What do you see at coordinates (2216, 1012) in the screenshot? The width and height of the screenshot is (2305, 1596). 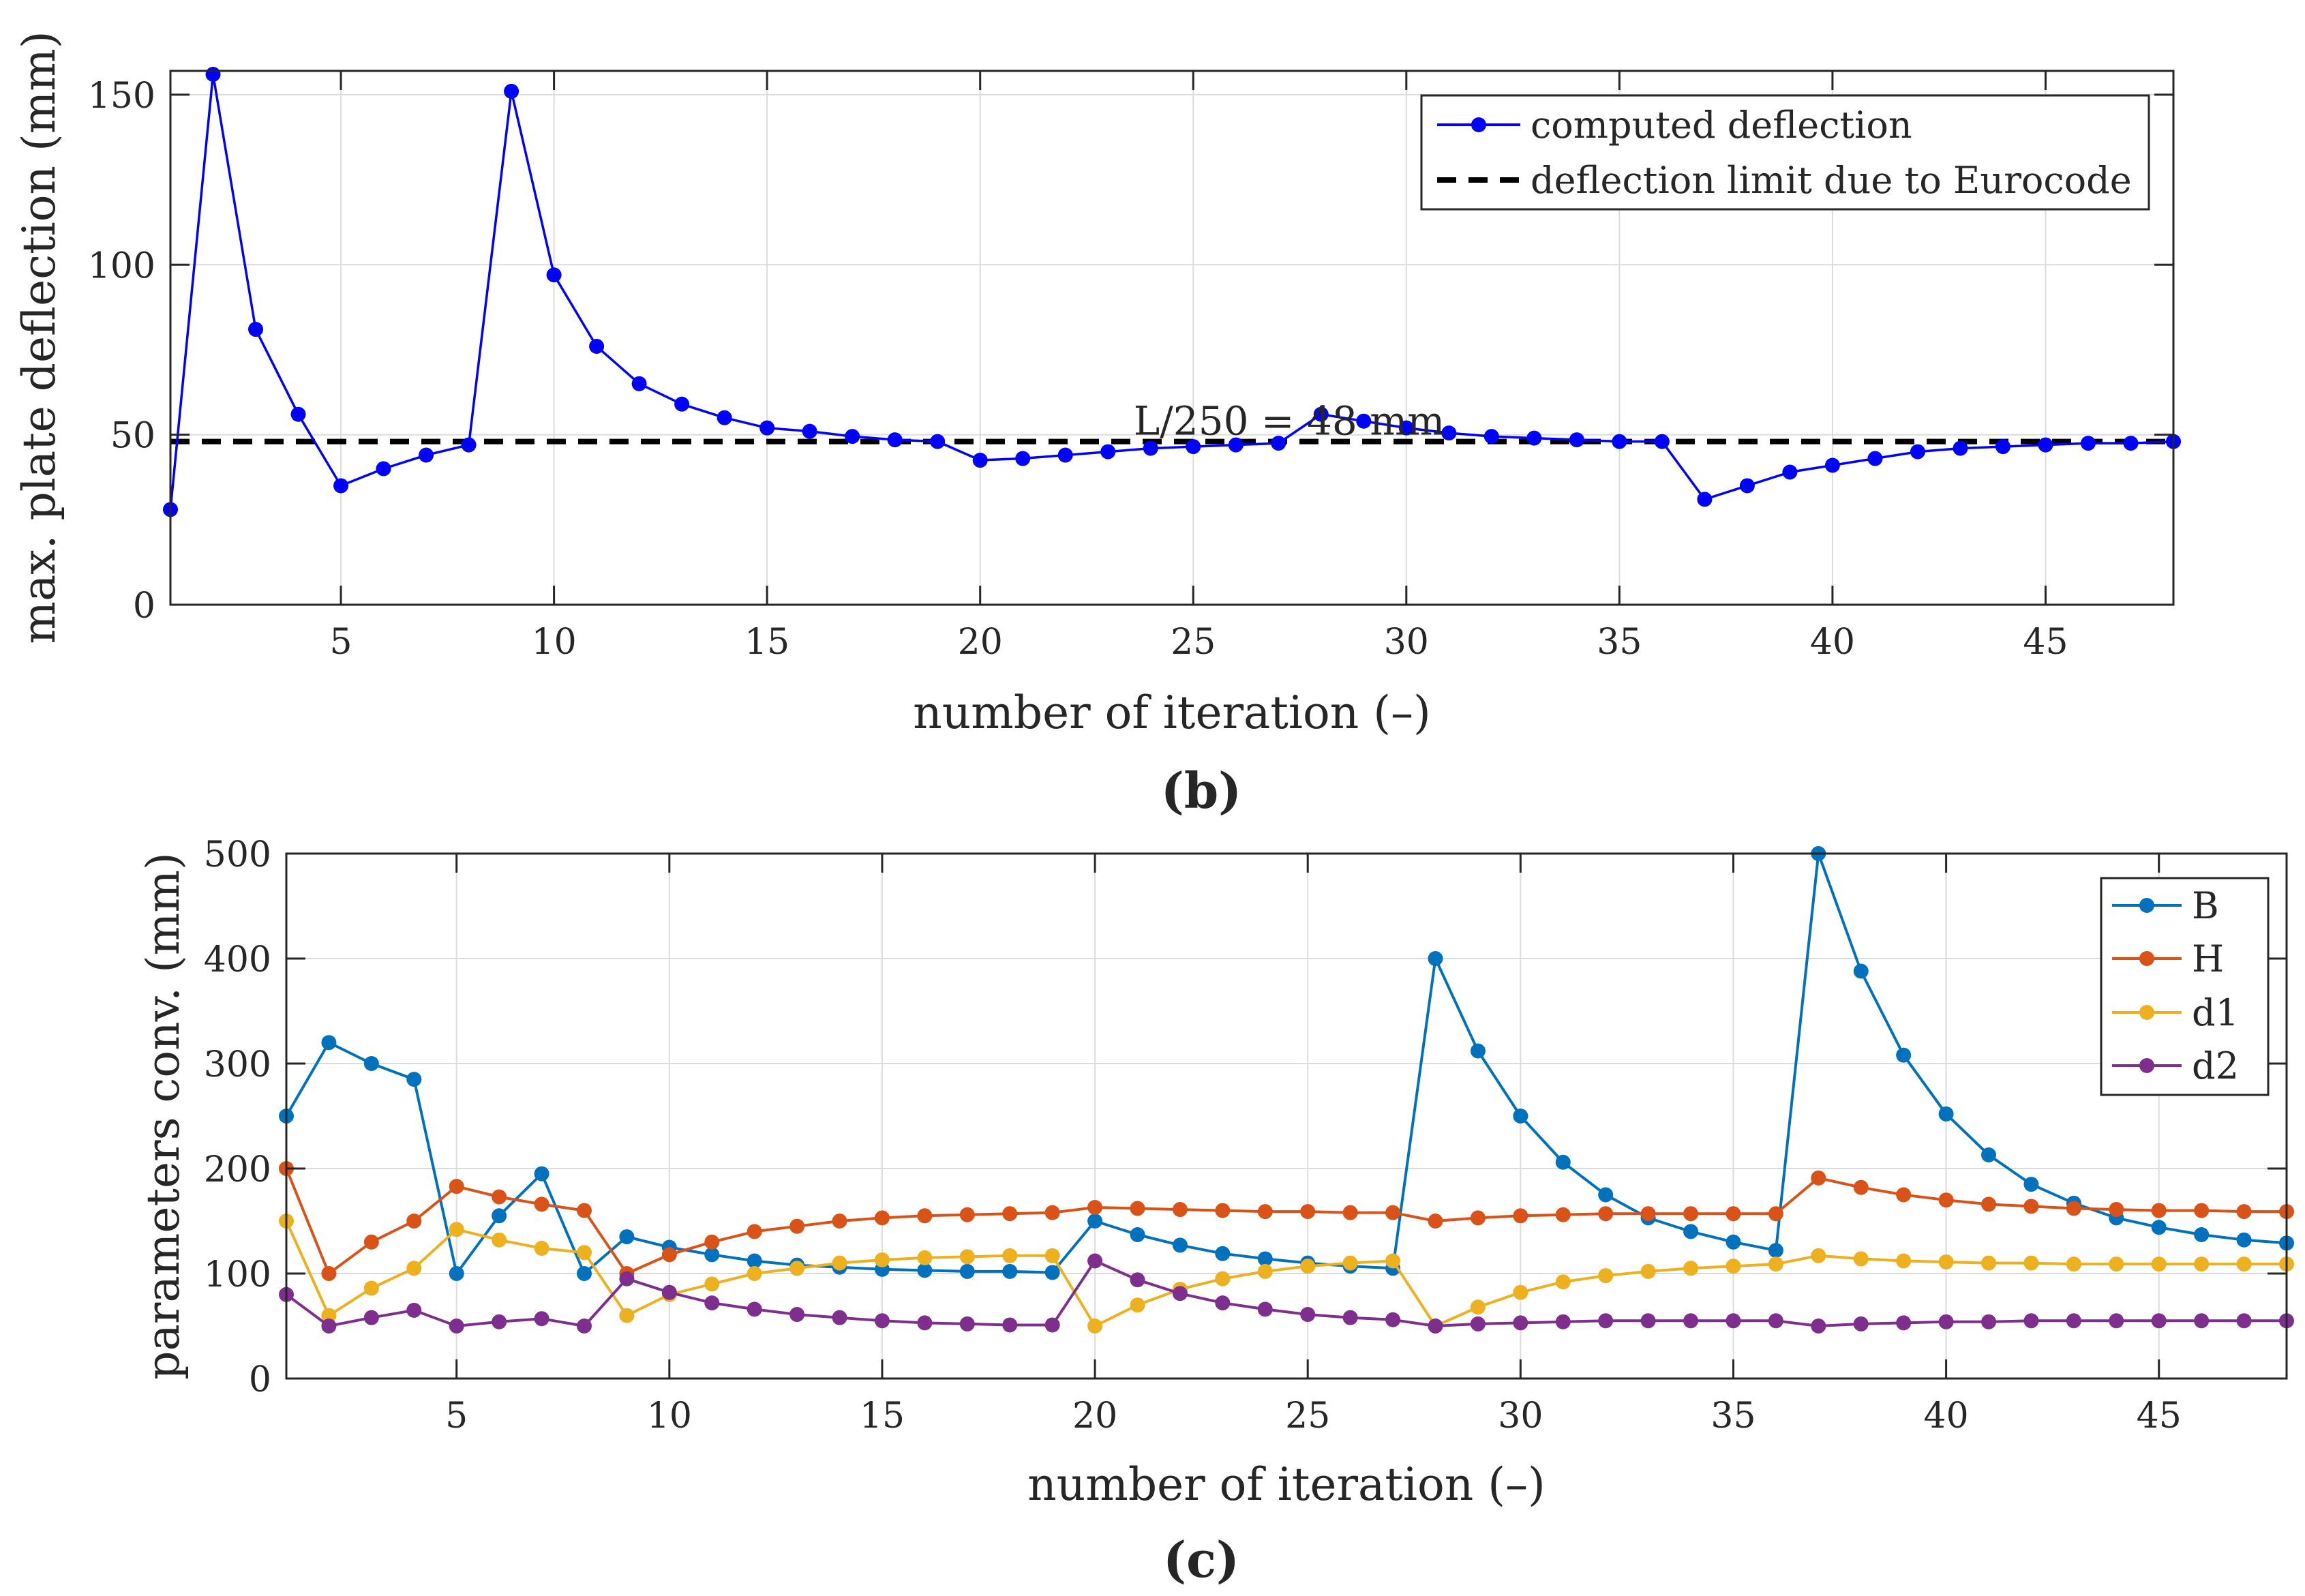 I see `legend-label-d1: d1` at bounding box center [2216, 1012].